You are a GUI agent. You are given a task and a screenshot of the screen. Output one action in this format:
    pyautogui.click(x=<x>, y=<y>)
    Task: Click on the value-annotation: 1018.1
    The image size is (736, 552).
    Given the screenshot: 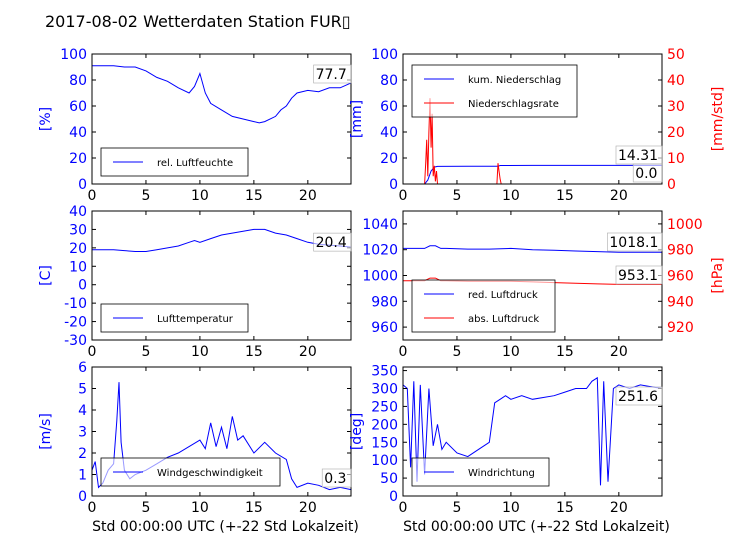 What is the action you would take?
    pyautogui.click(x=633, y=243)
    